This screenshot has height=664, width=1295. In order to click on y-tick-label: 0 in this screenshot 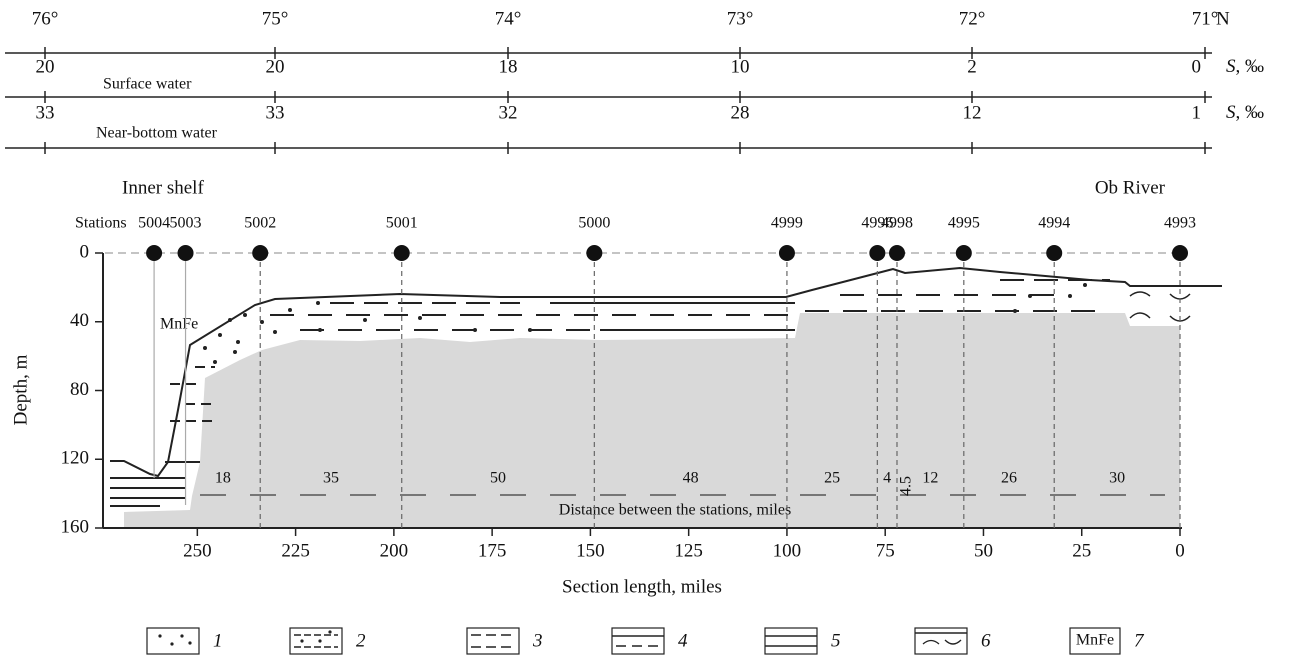, I will do `click(85, 251)`.